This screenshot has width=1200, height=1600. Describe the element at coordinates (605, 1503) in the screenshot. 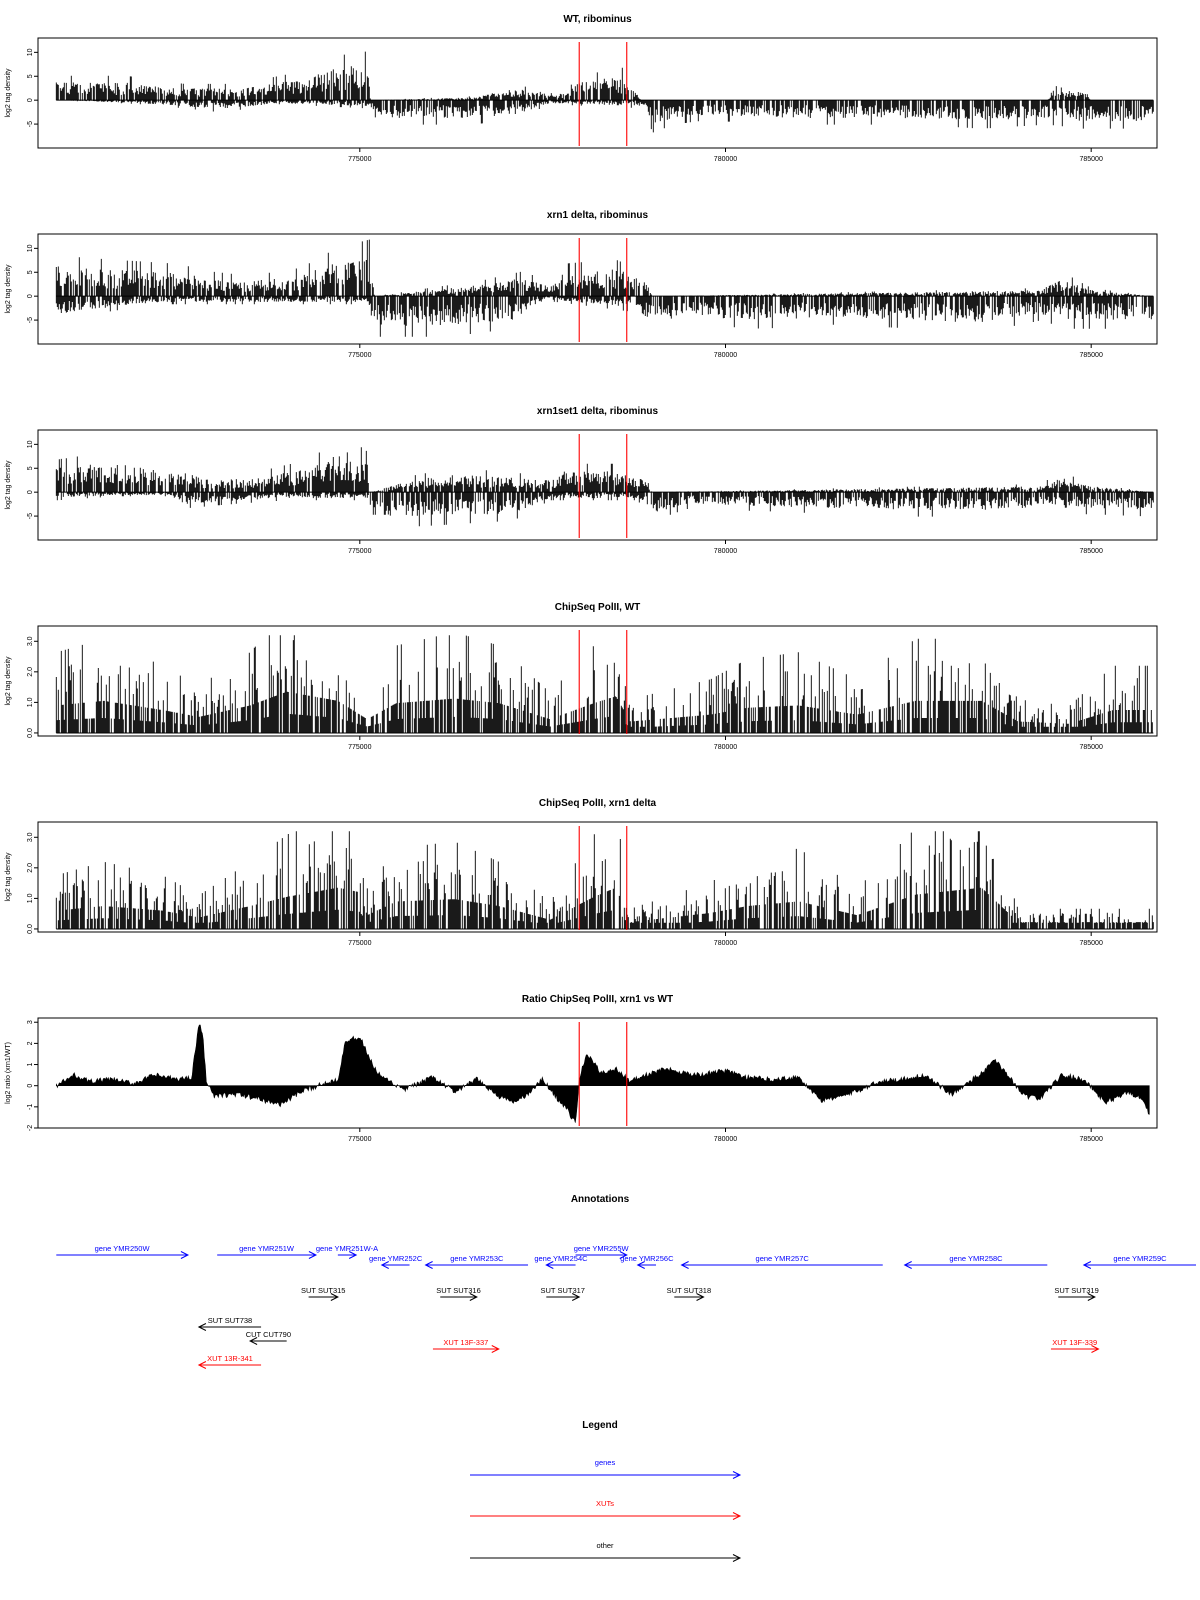

I see `legend-label: XUTs` at that location.